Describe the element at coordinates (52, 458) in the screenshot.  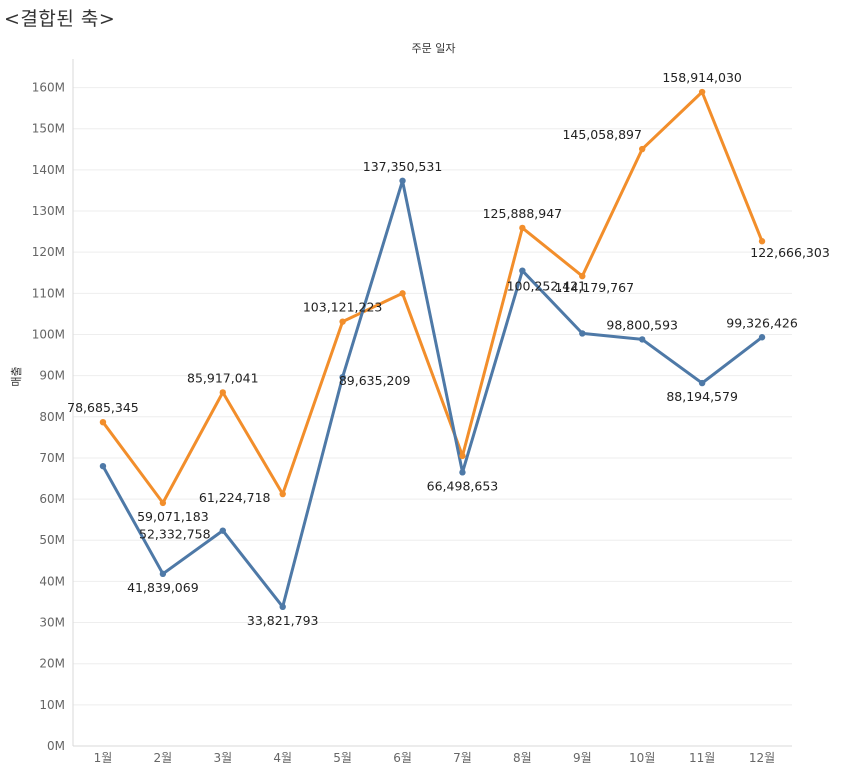
I see `y-tick-label: 70M` at that location.